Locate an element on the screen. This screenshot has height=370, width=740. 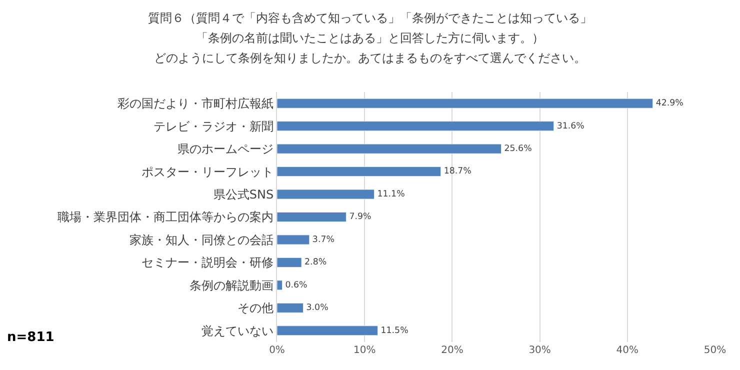
y-tick-label: その他 is located at coordinates (256, 308).